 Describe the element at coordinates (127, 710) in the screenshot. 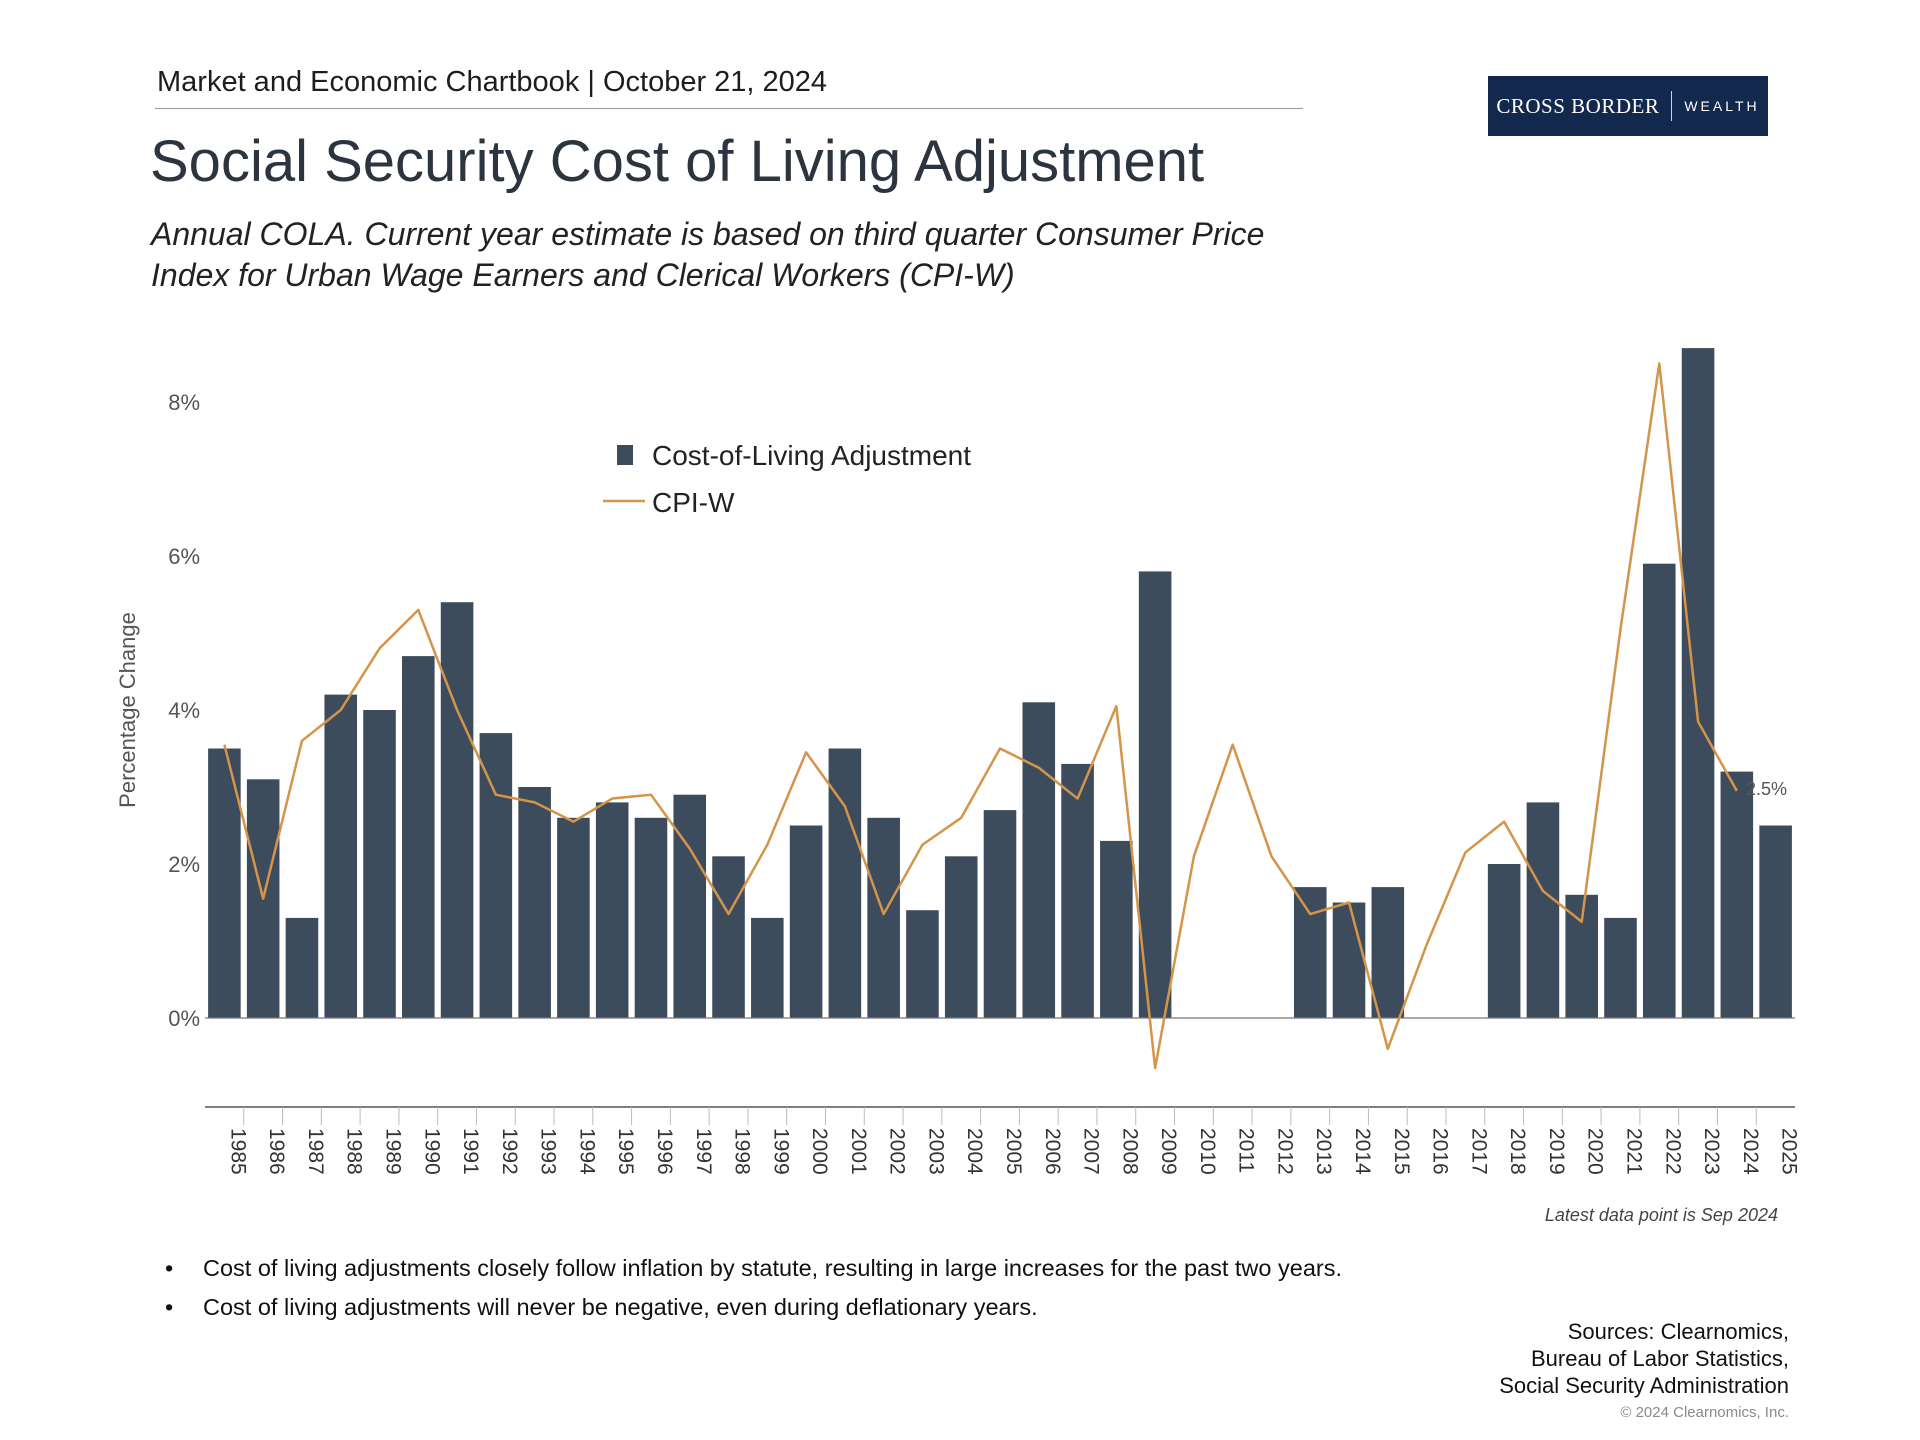

I see `y-axis-title: Percentage Change` at that location.